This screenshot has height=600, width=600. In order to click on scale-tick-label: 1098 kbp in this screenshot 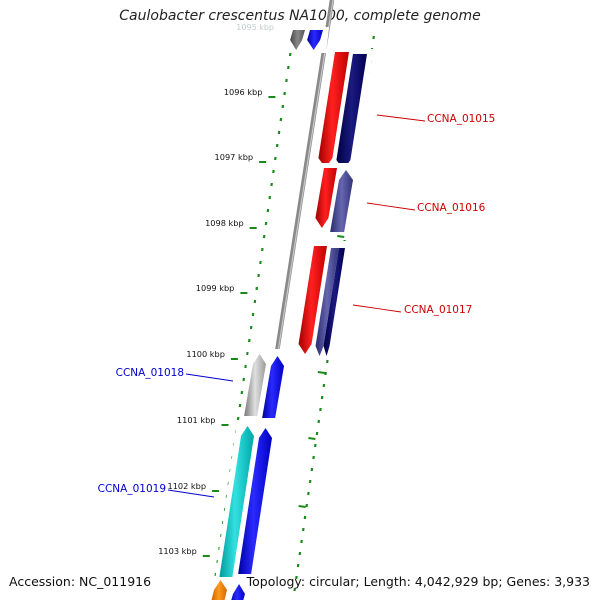, I will do `click(224, 223)`.